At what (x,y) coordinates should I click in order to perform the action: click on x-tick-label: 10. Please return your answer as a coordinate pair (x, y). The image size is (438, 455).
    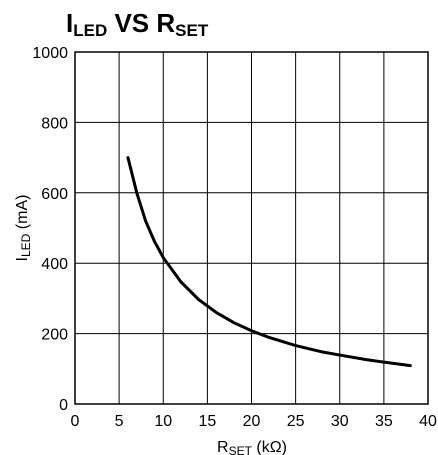
    Looking at the image, I should click on (163, 421).